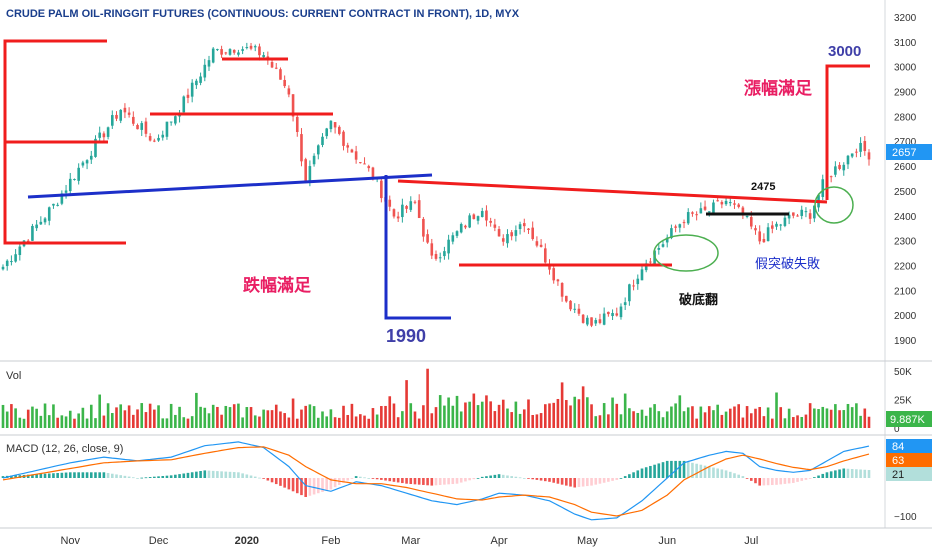 The width and height of the screenshot is (932, 550). What do you see at coordinates (330, 541) in the screenshot?
I see `time-tick-label: Feb` at bounding box center [330, 541].